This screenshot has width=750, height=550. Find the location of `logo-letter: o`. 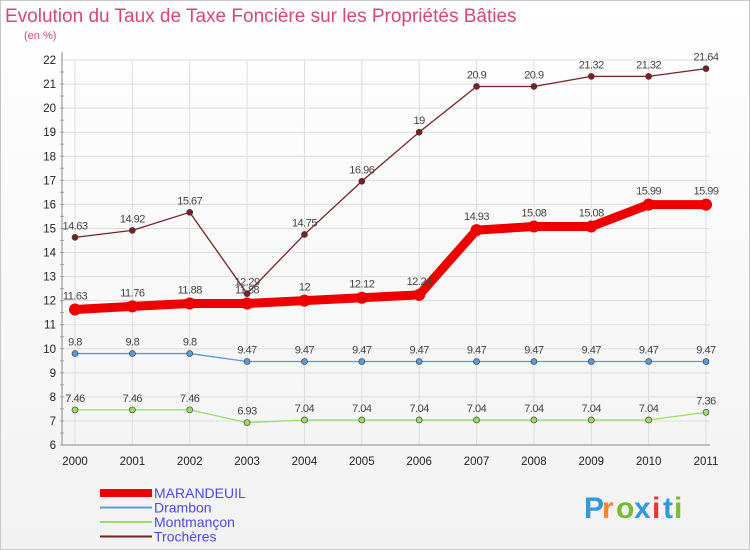

logo-letter: o is located at coordinates (625, 508).